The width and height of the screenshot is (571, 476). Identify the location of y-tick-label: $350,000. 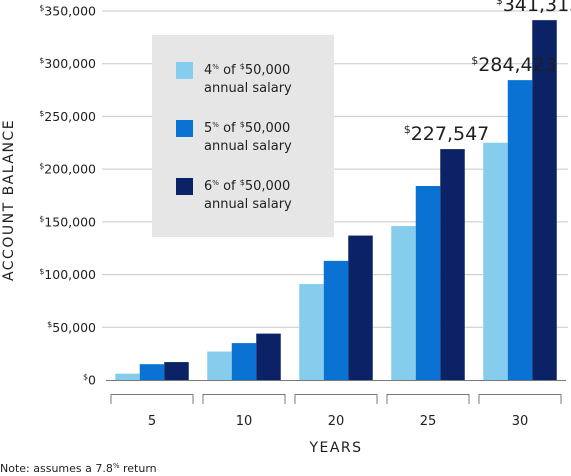
(67, 11).